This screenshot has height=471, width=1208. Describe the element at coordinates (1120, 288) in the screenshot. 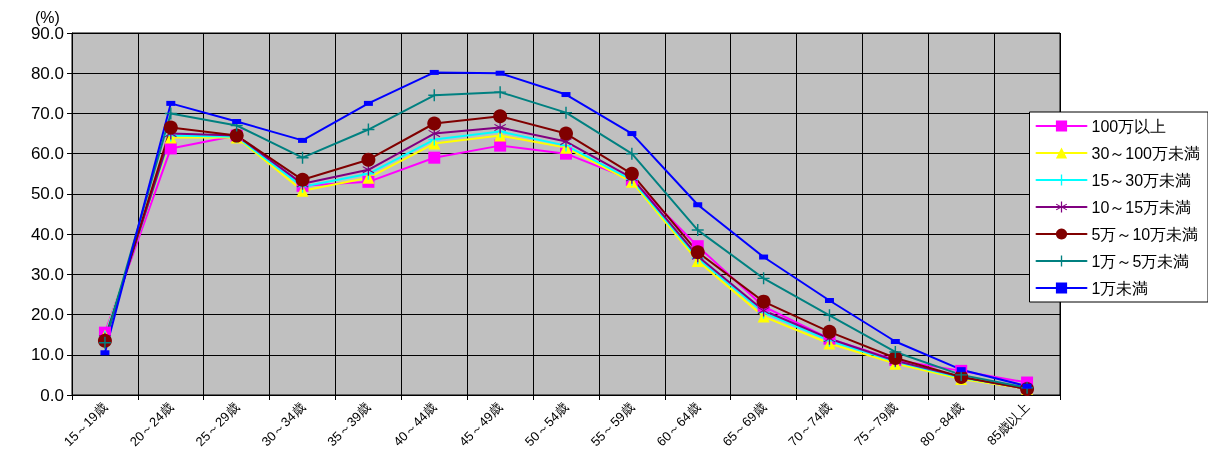

I see `legend-label: 1万未満` at that location.